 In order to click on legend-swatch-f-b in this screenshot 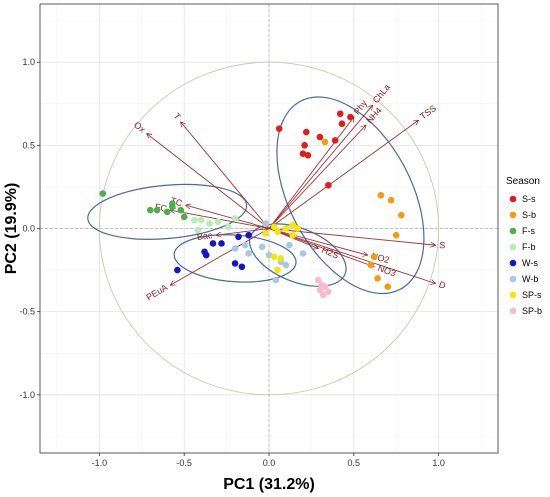, I will do `click(513, 247)`.